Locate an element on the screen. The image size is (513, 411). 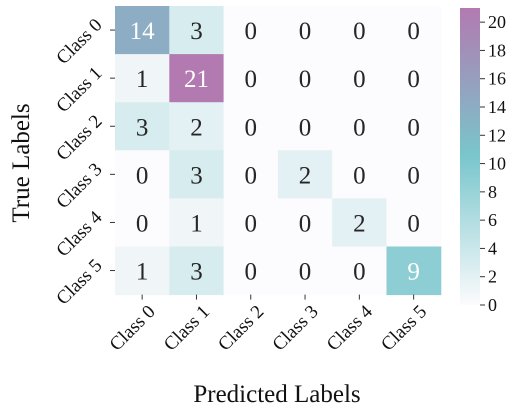
colorbar is located at coordinates (470, 156).